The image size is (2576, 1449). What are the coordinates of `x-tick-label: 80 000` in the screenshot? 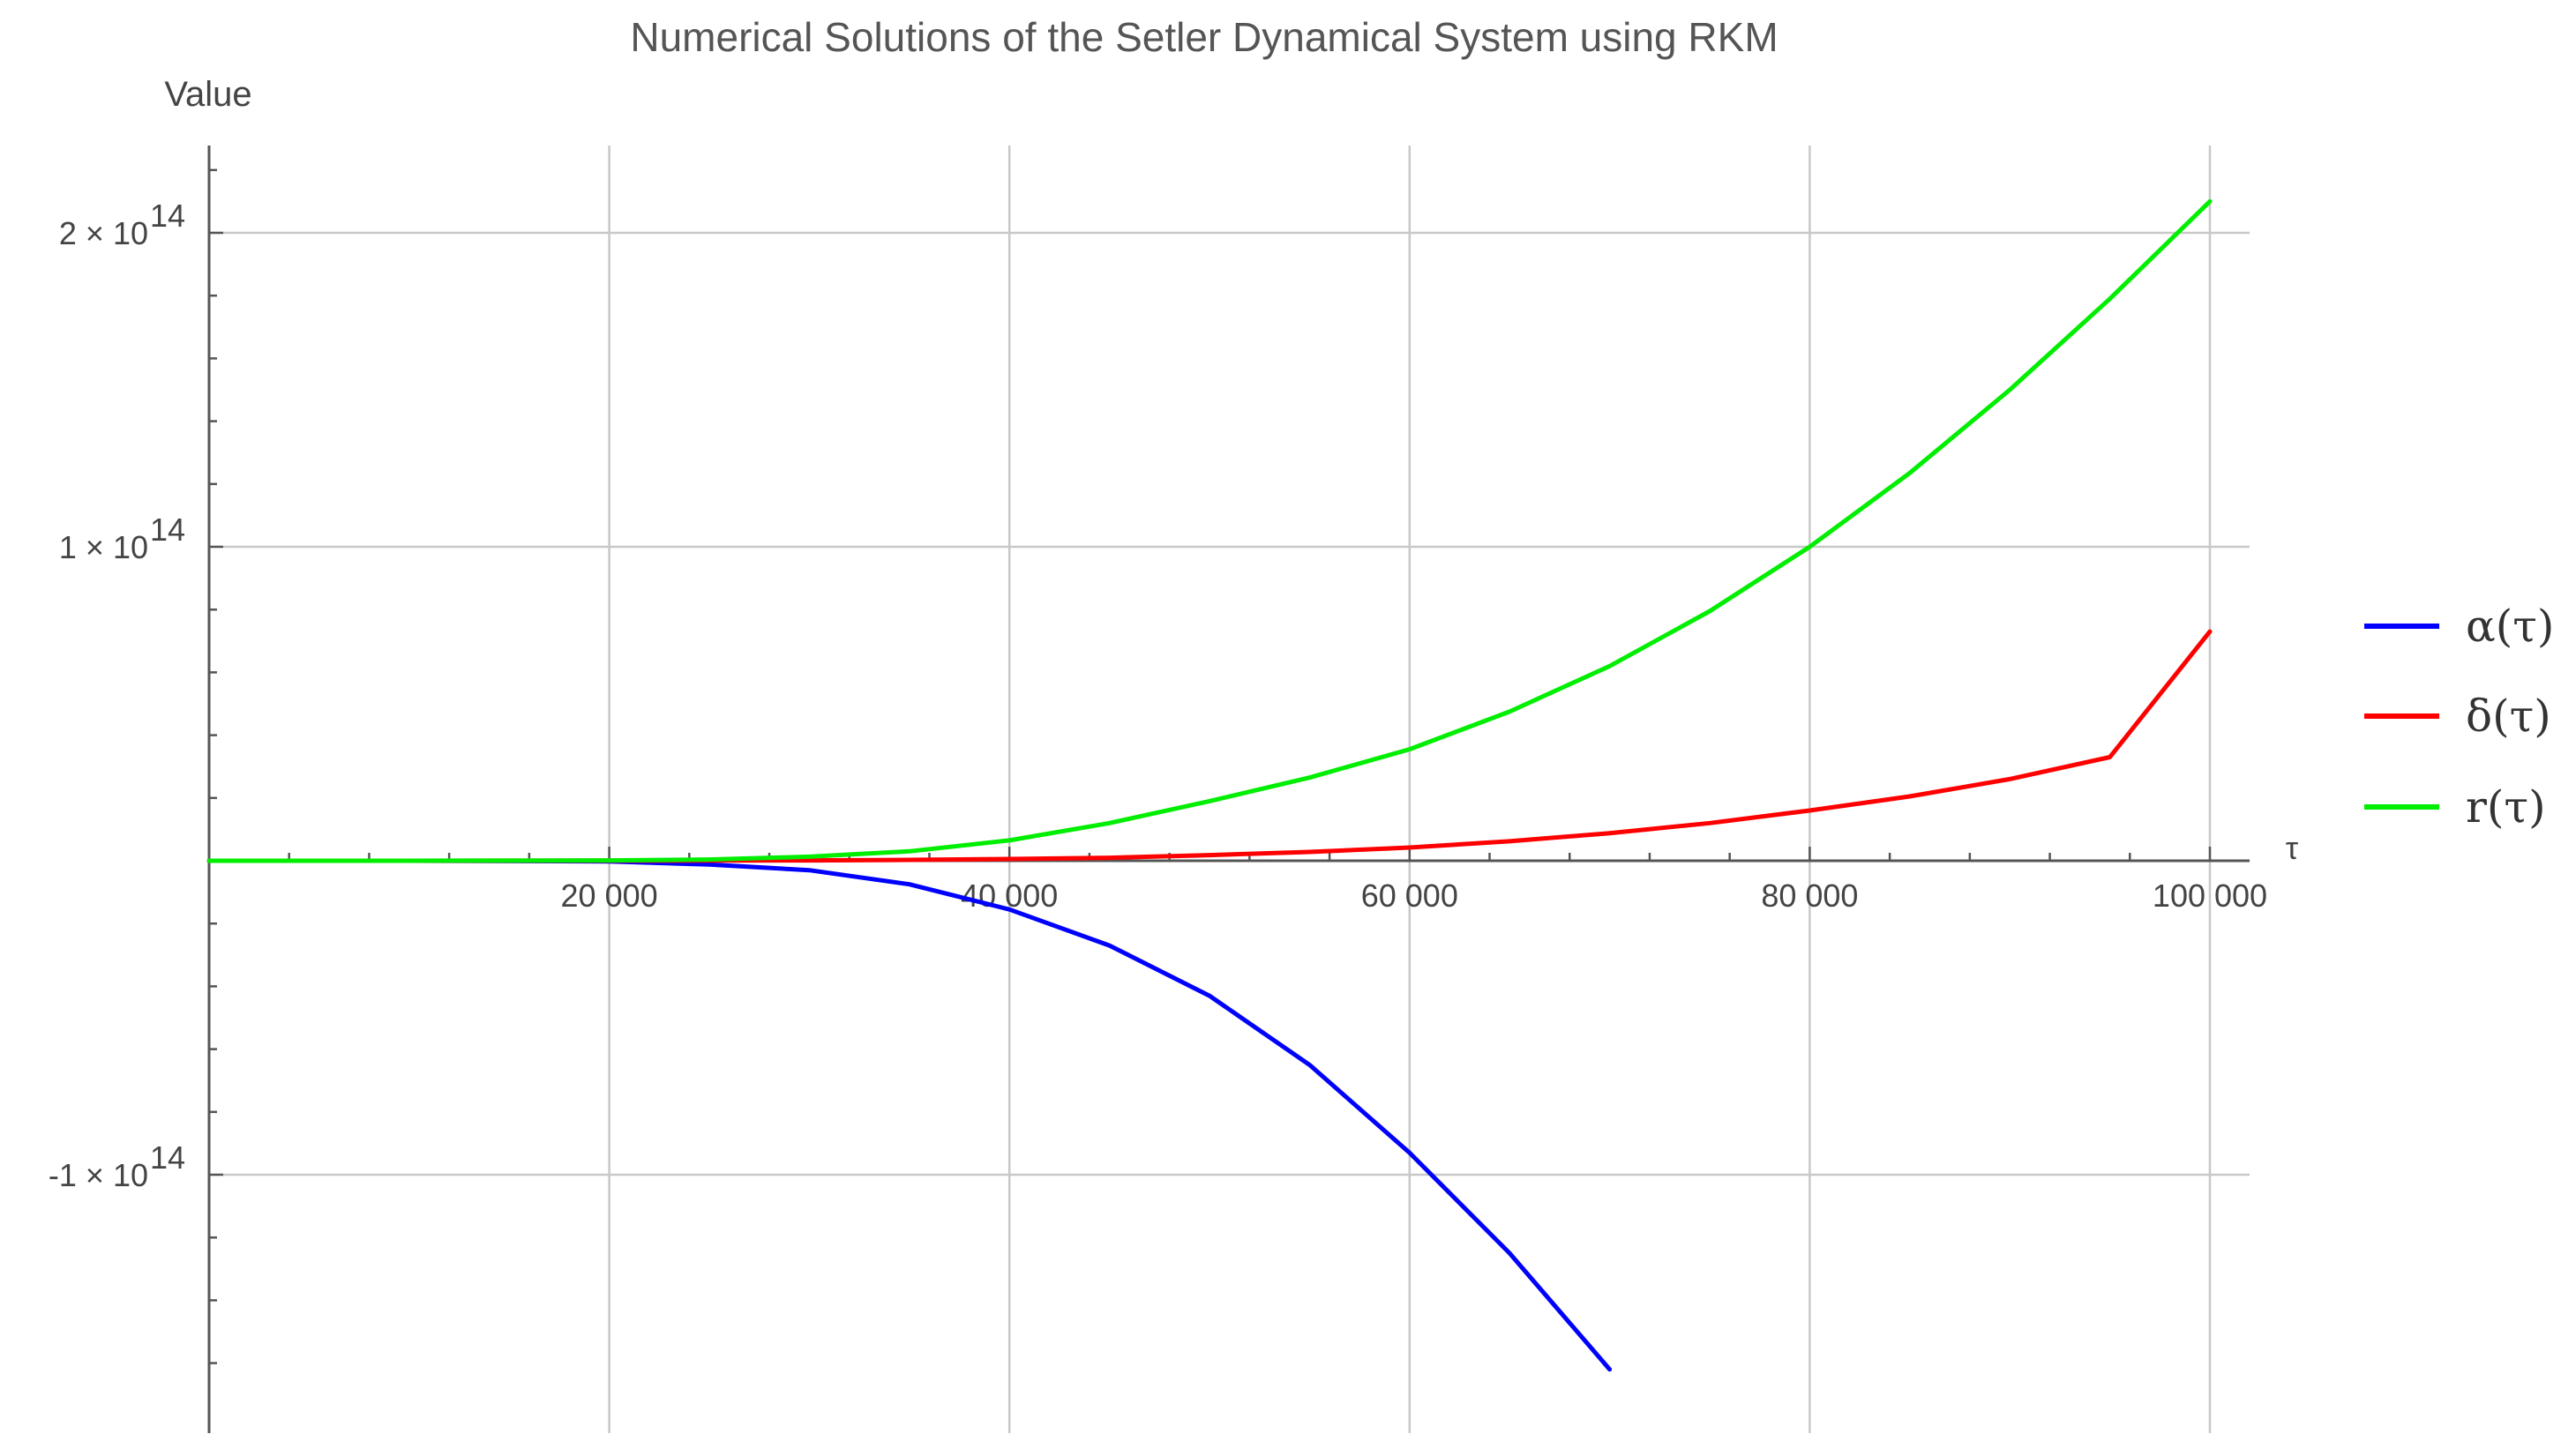 It's located at (1810, 896).